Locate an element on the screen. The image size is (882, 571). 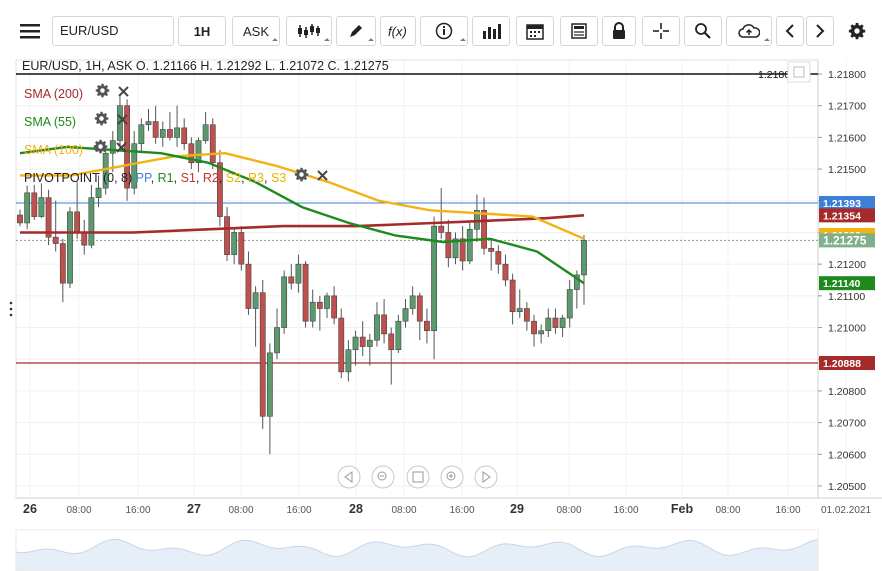
time-tick-label: Feb is located at coordinates (682, 509).